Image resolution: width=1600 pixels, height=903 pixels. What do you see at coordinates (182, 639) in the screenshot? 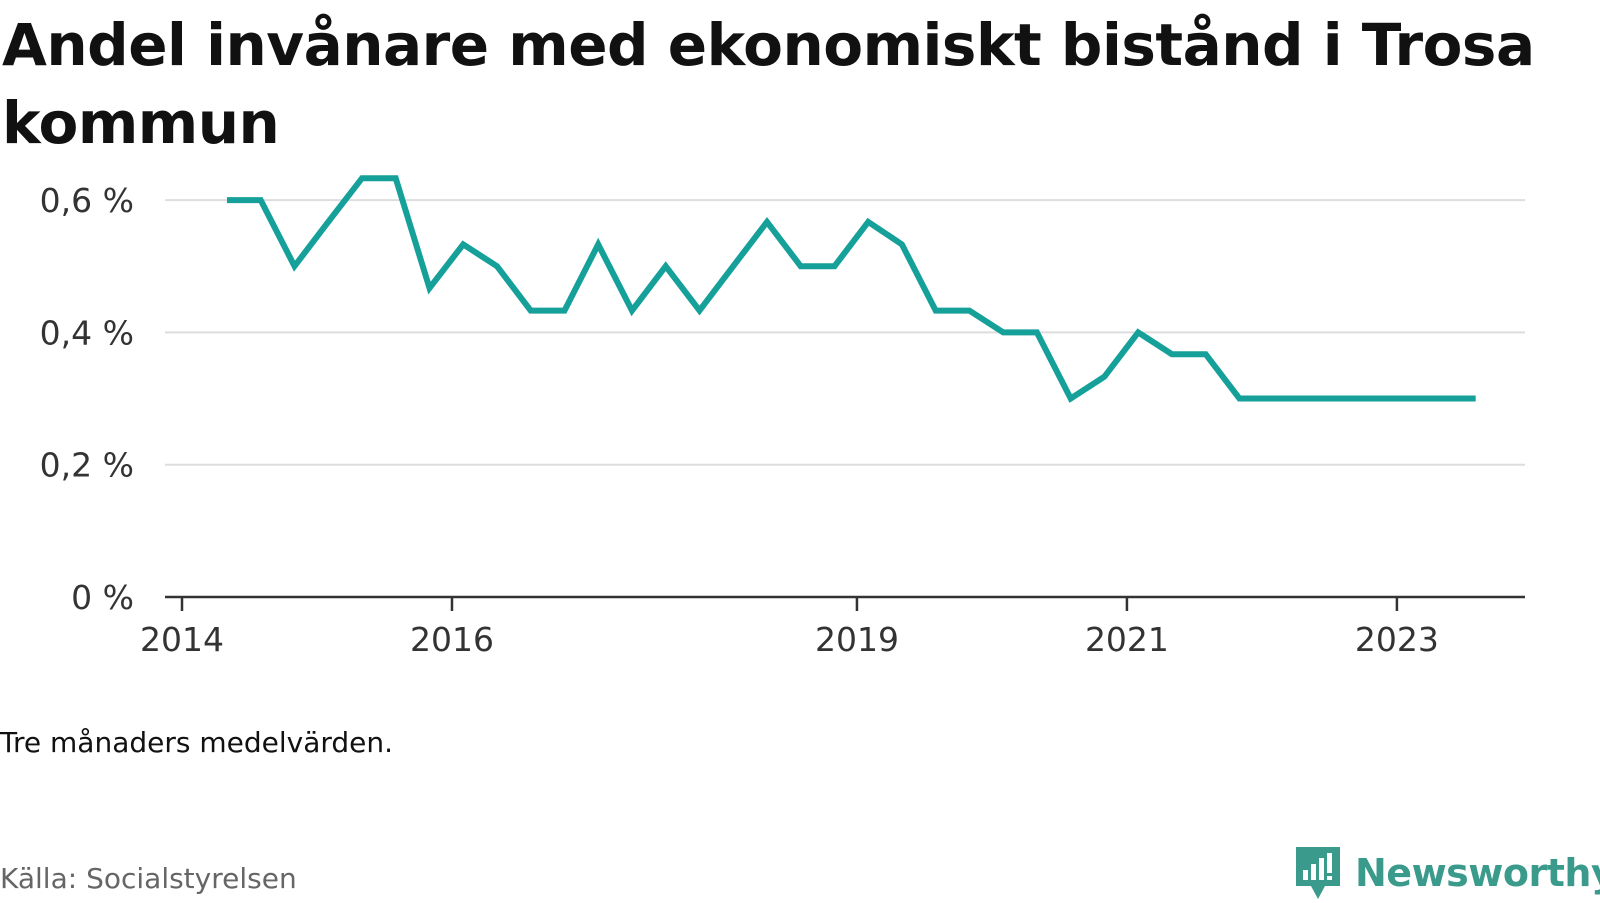
I see `x-tick-label: 2014` at bounding box center [182, 639].